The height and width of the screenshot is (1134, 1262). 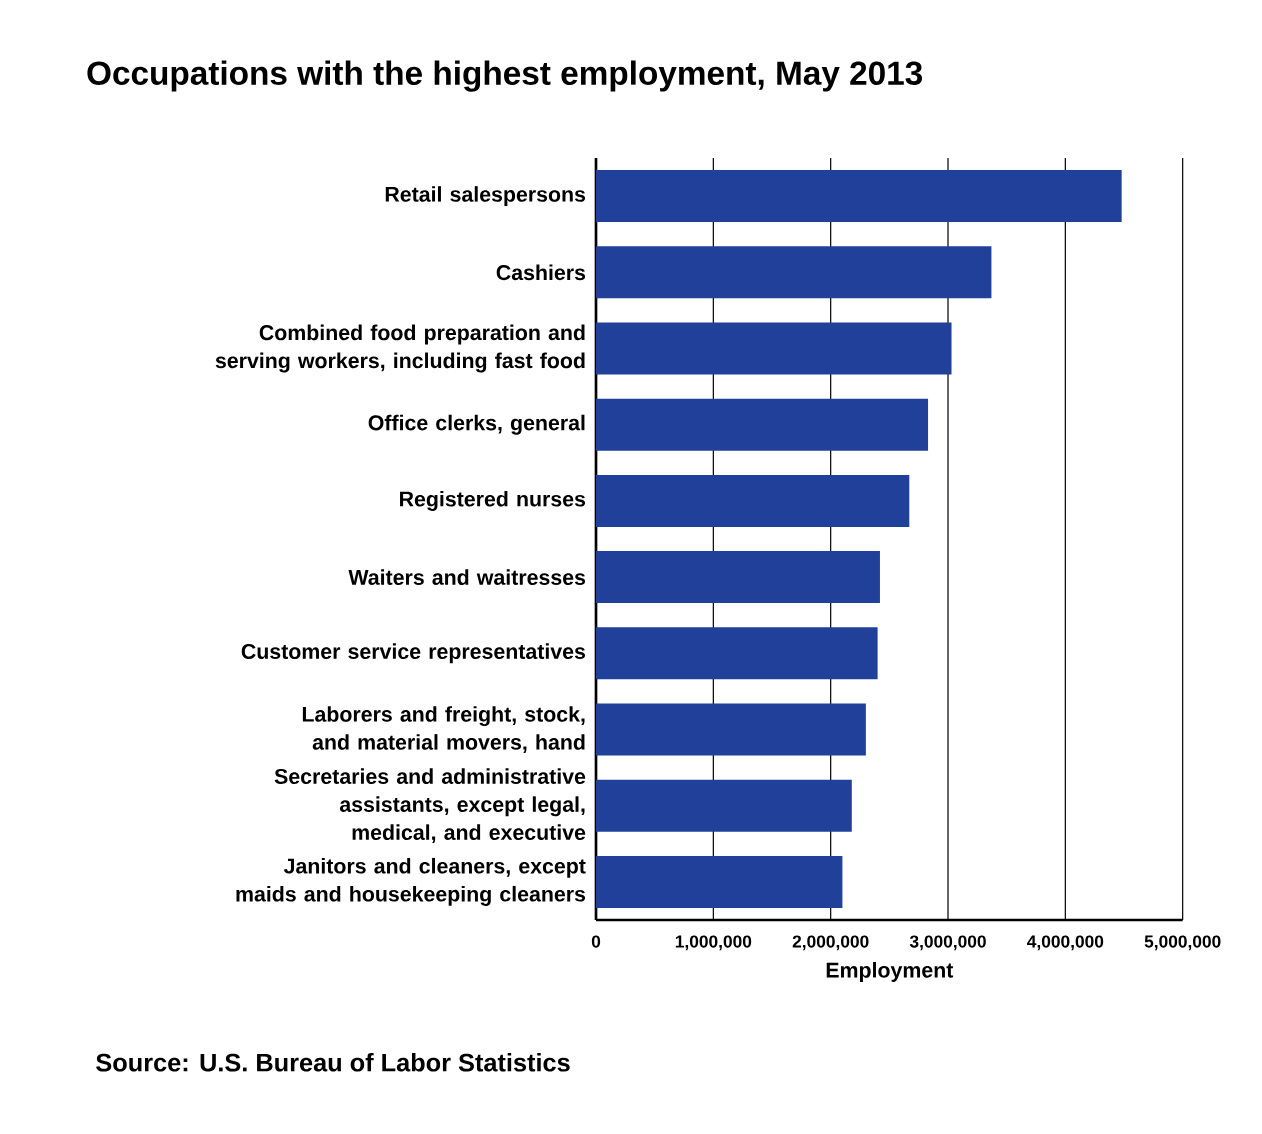 What do you see at coordinates (430, 806) in the screenshot?
I see `y-tick-label: Secretaries and administrative assistants, except legal, medical, and executive` at bounding box center [430, 806].